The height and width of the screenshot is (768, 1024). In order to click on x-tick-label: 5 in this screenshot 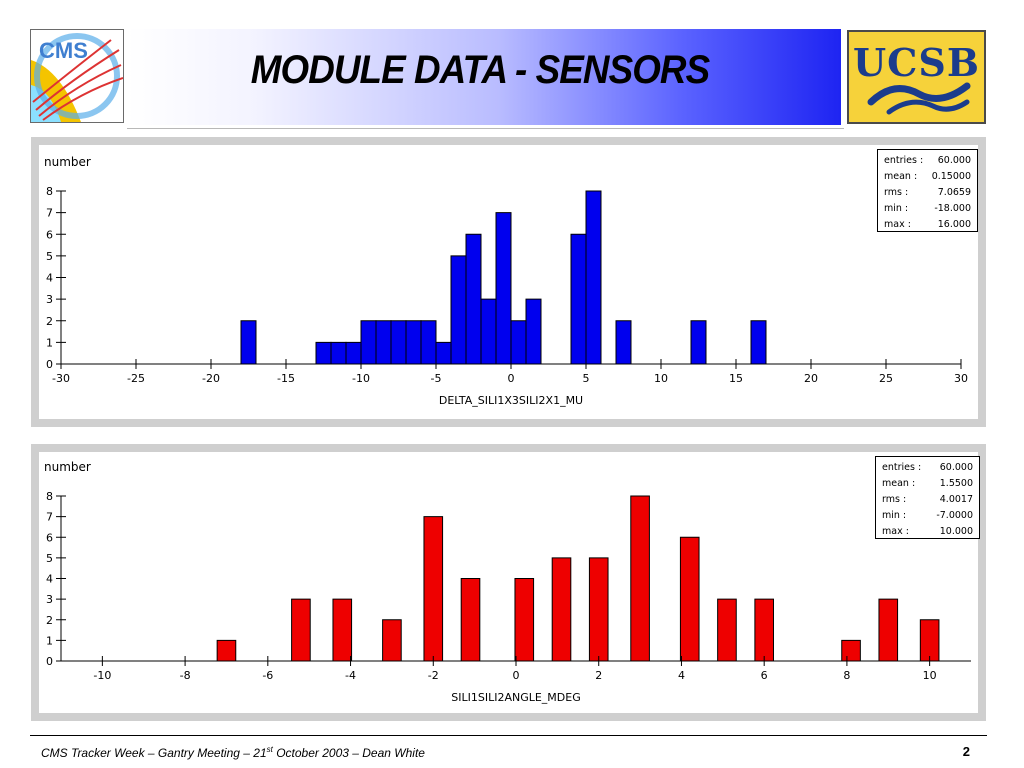, I will do `click(586, 378)`.